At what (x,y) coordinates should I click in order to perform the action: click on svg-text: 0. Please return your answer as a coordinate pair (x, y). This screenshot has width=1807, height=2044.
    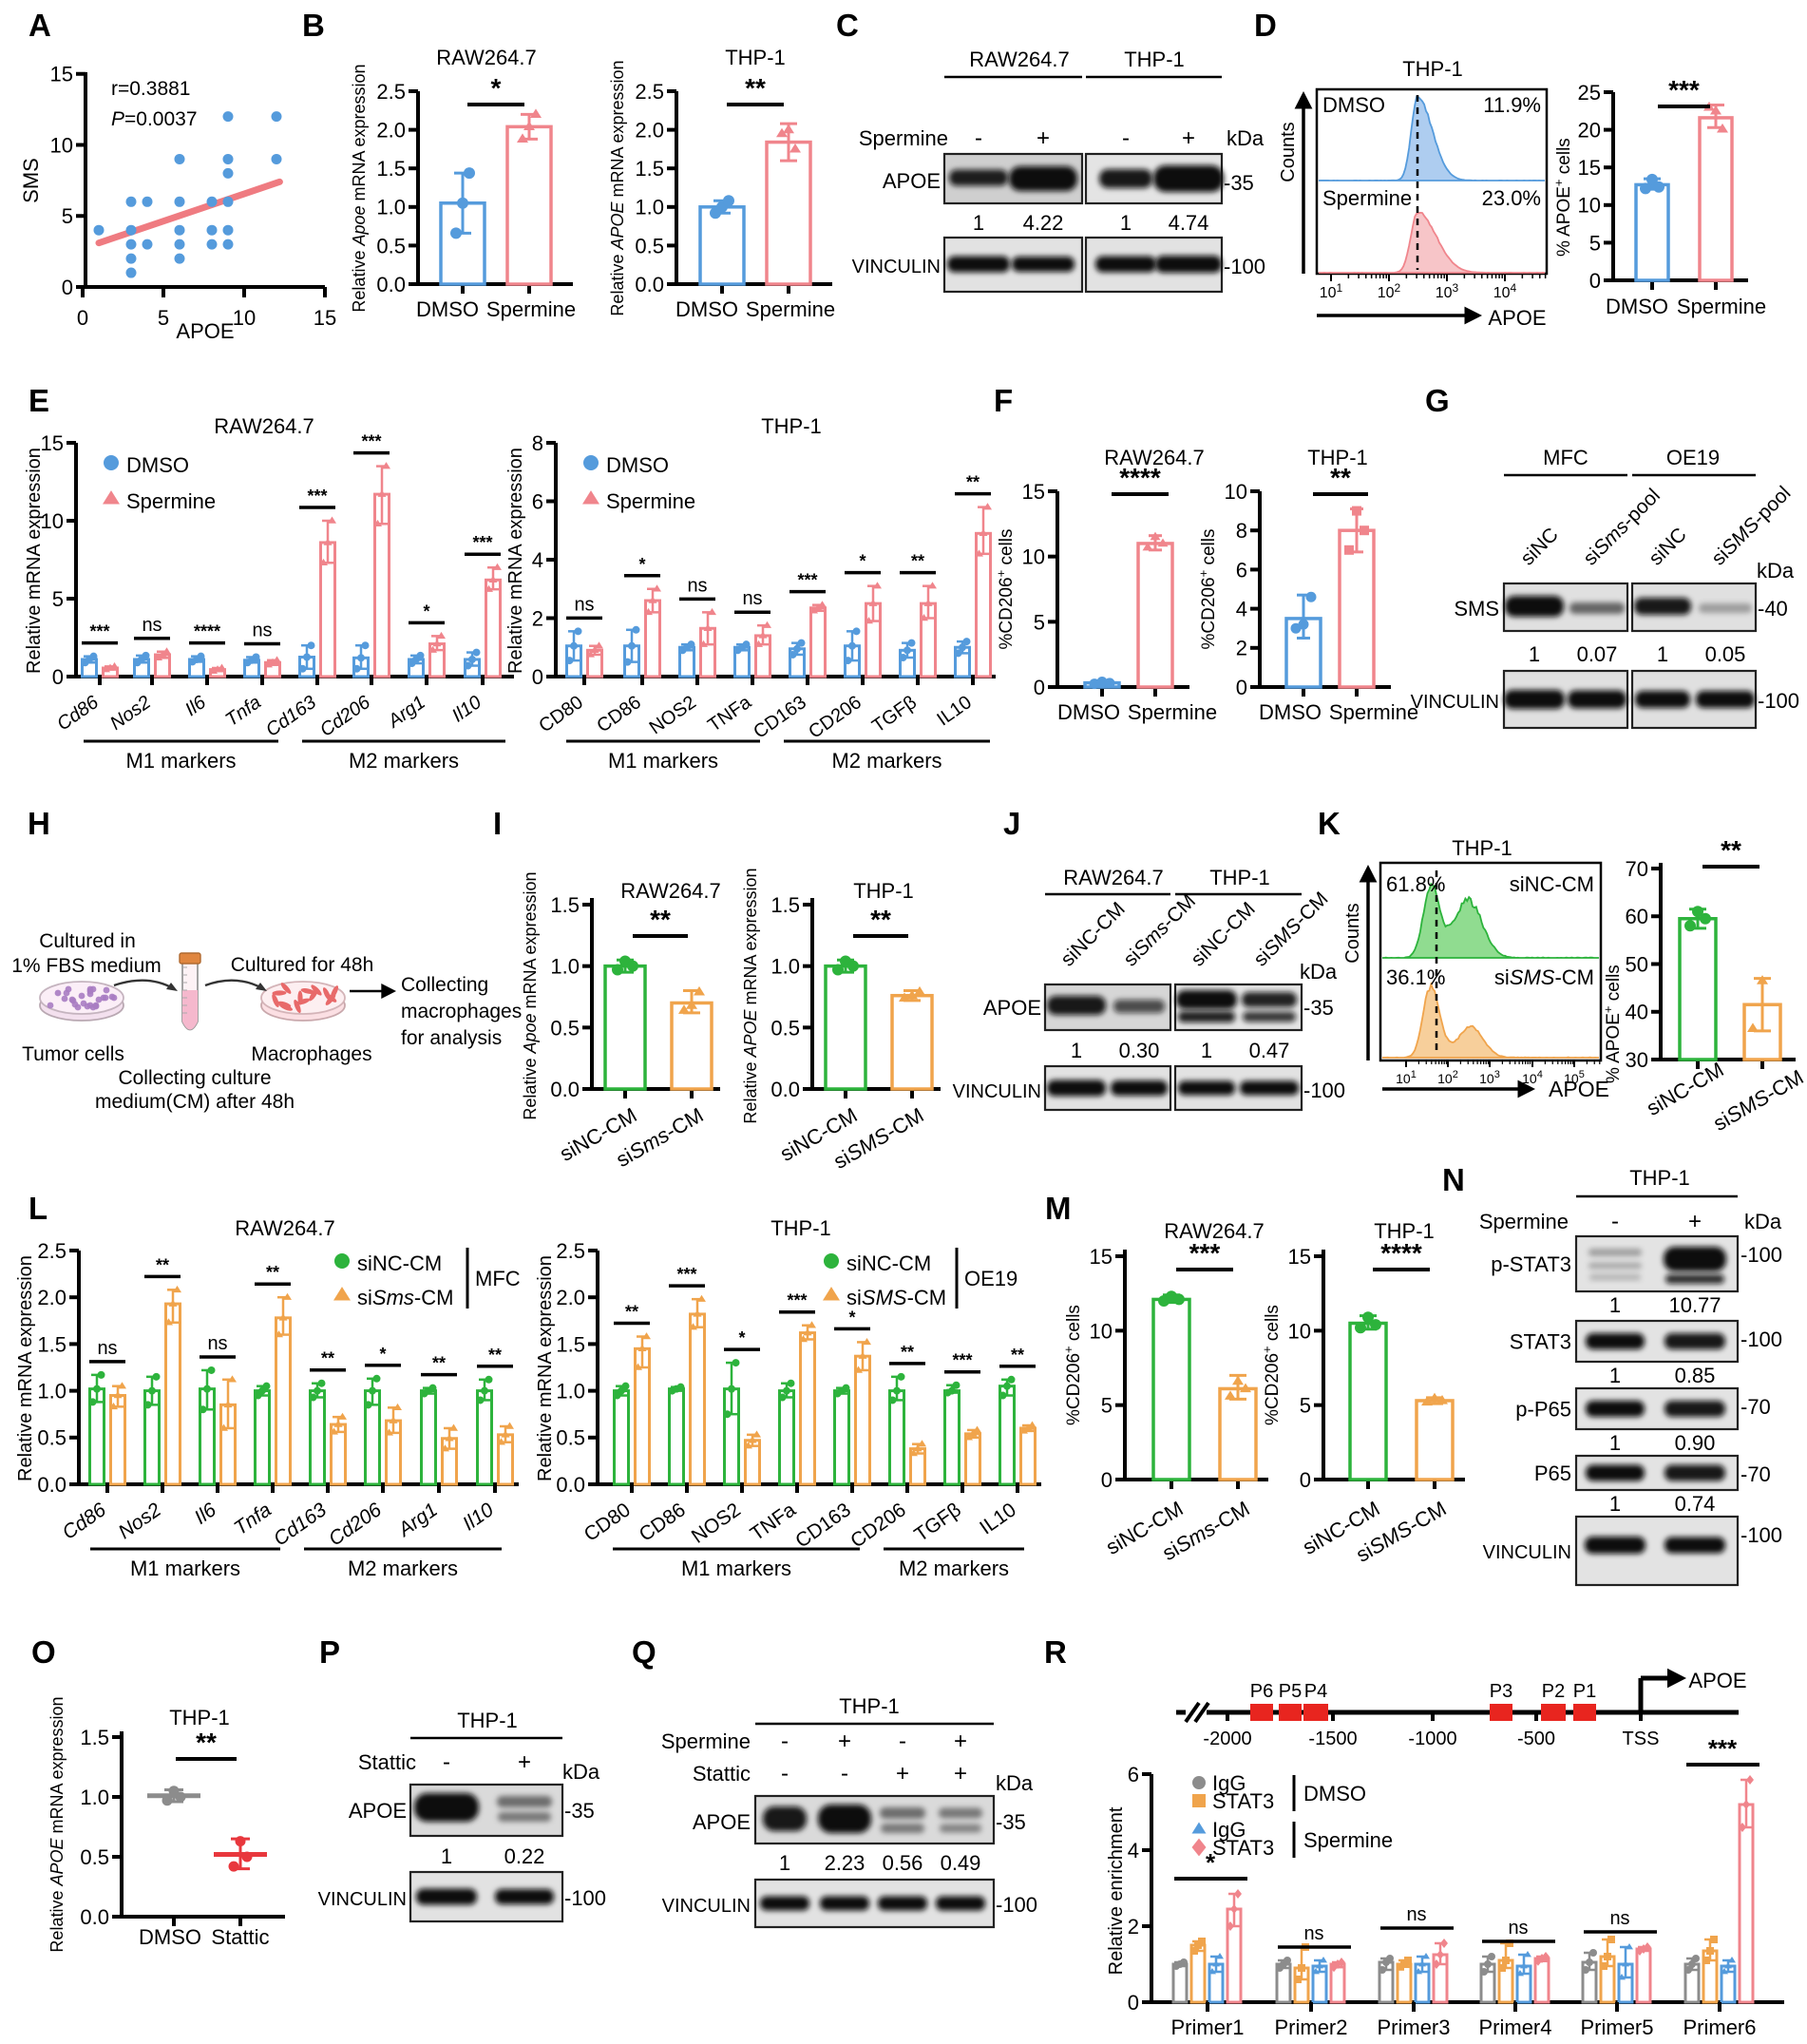
    Looking at the image, I should click on (1107, 1480).